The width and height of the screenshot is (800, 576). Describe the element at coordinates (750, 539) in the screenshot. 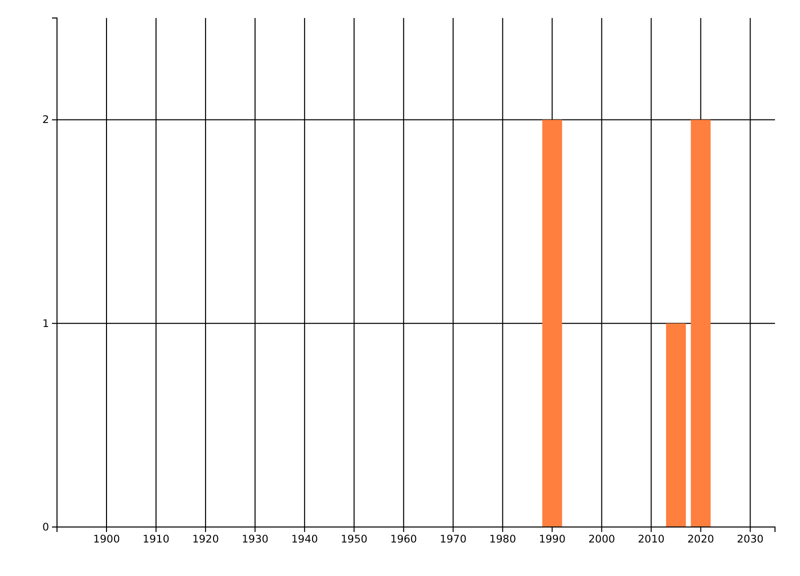

I see `x-tick-label: 2030` at that location.